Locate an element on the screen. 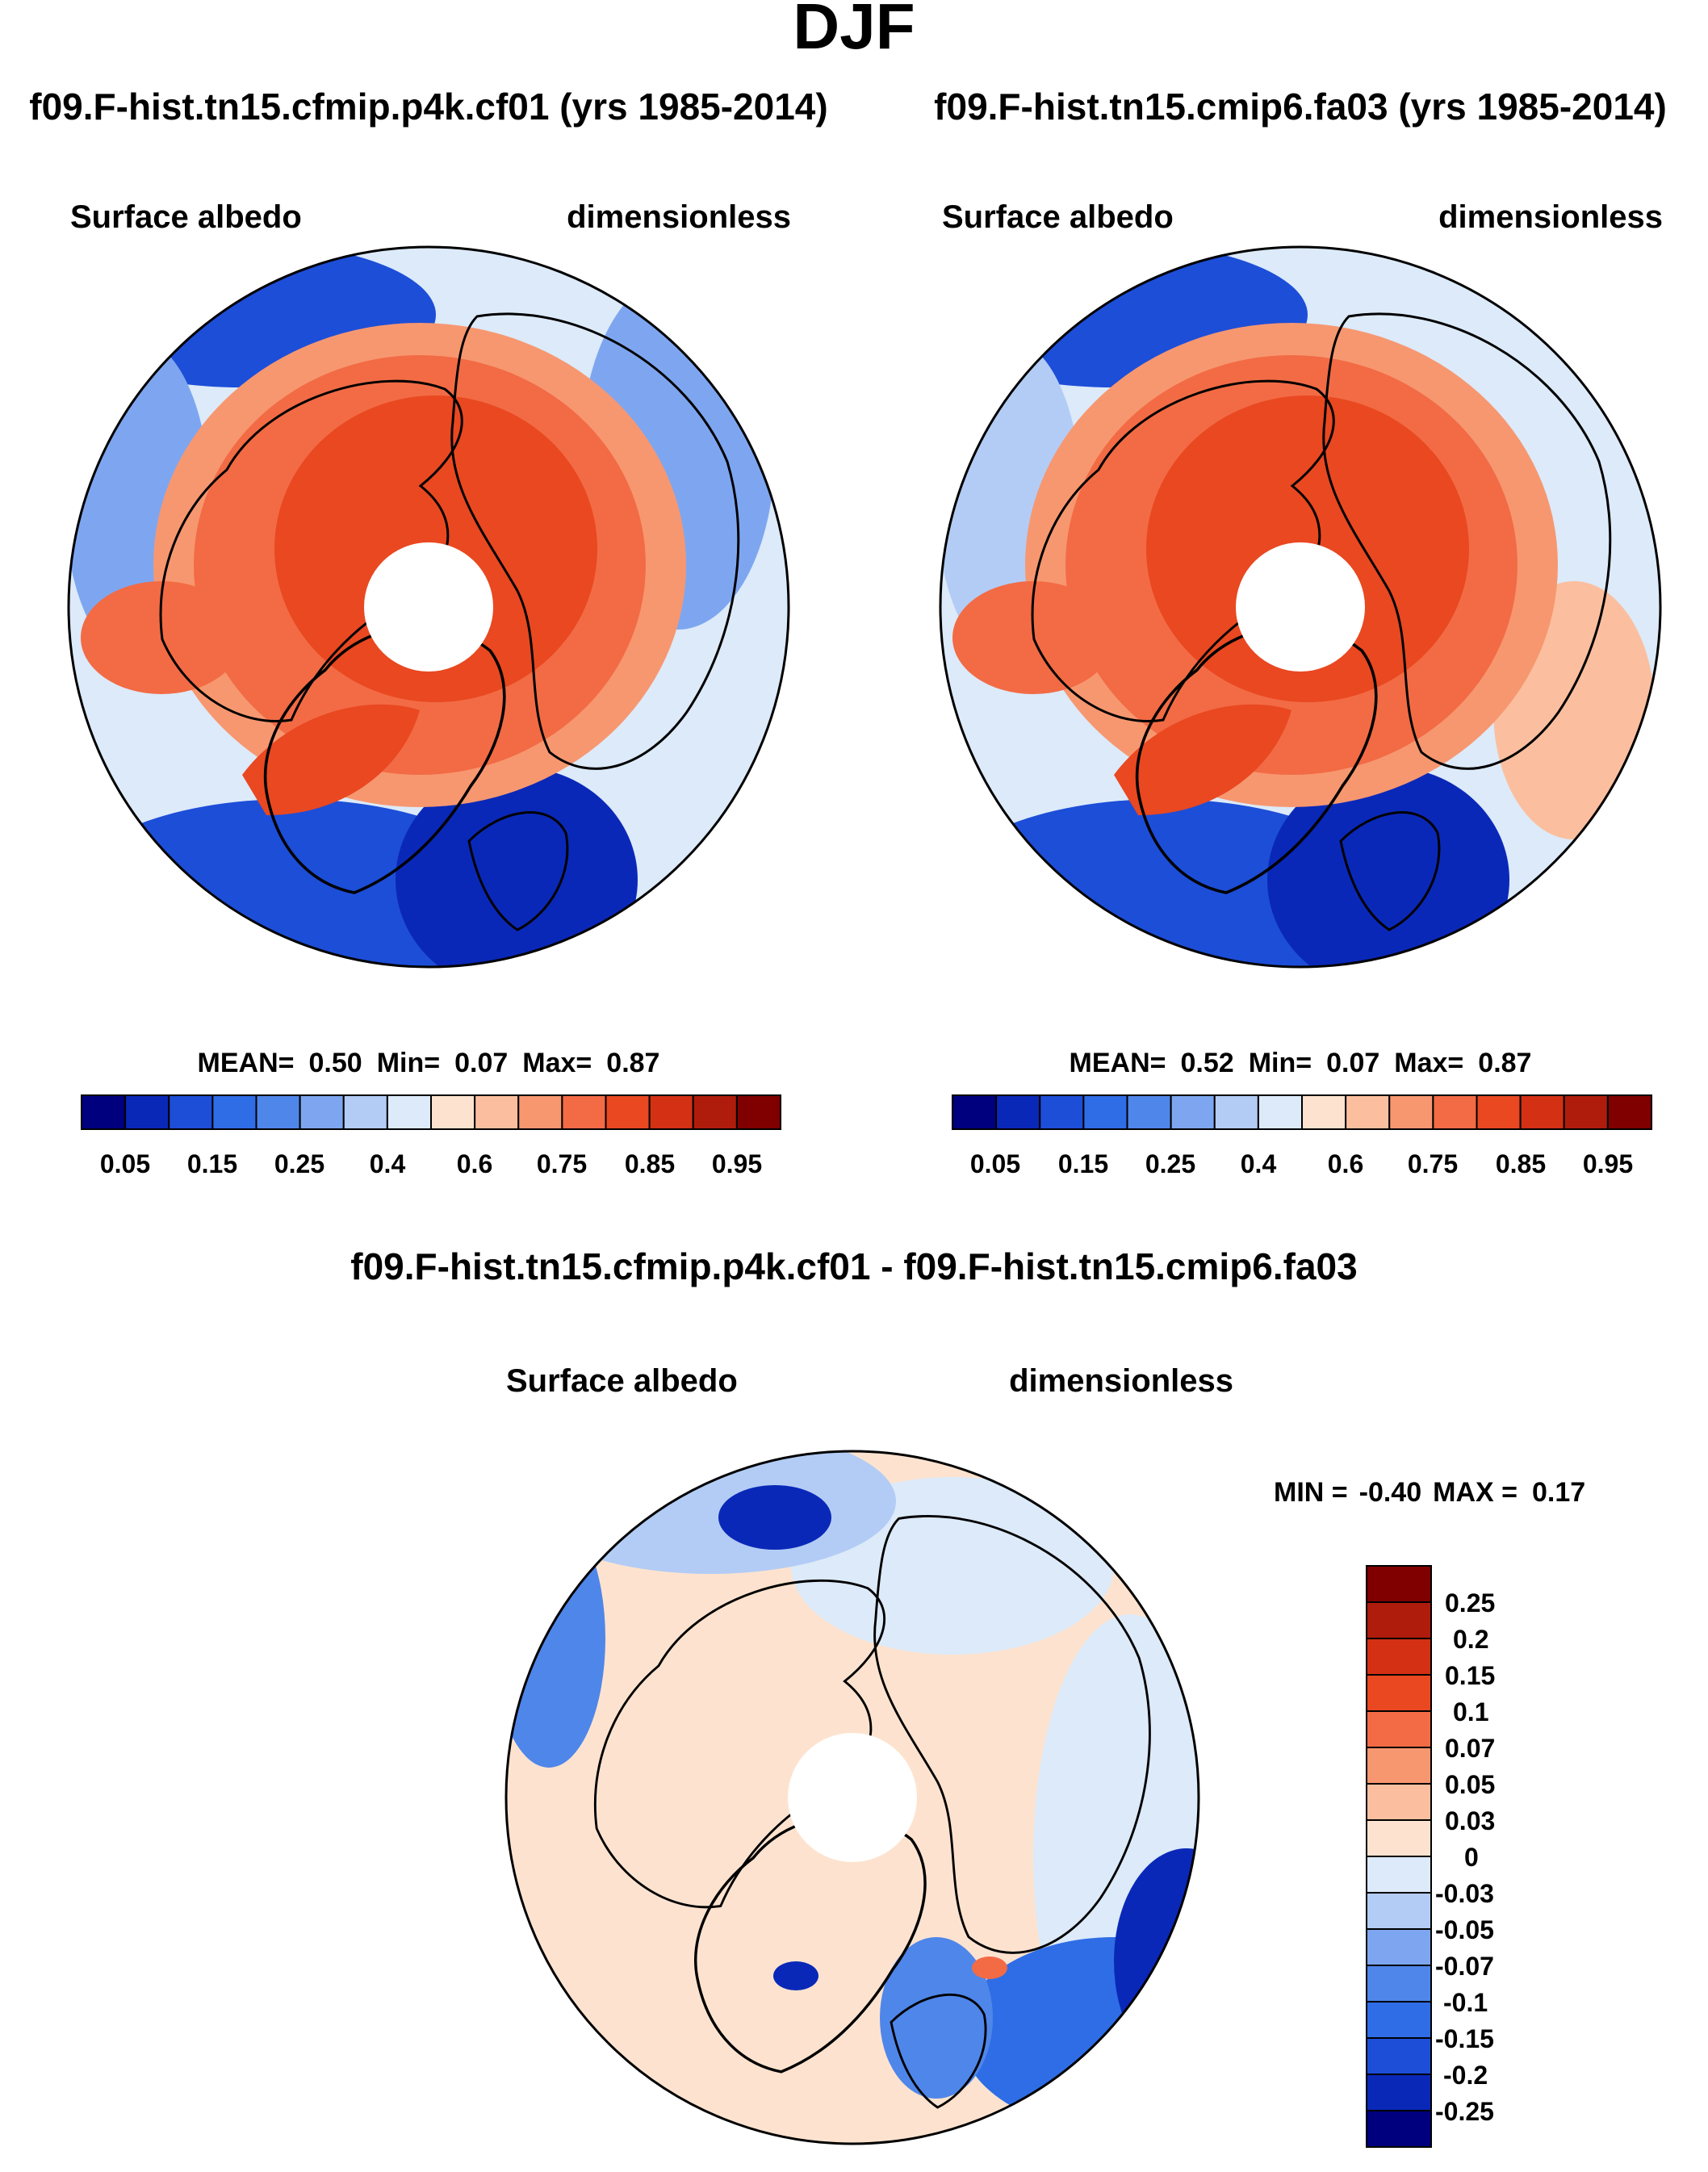  panel-1-greenland-ice is located at coordinates (331, 759).